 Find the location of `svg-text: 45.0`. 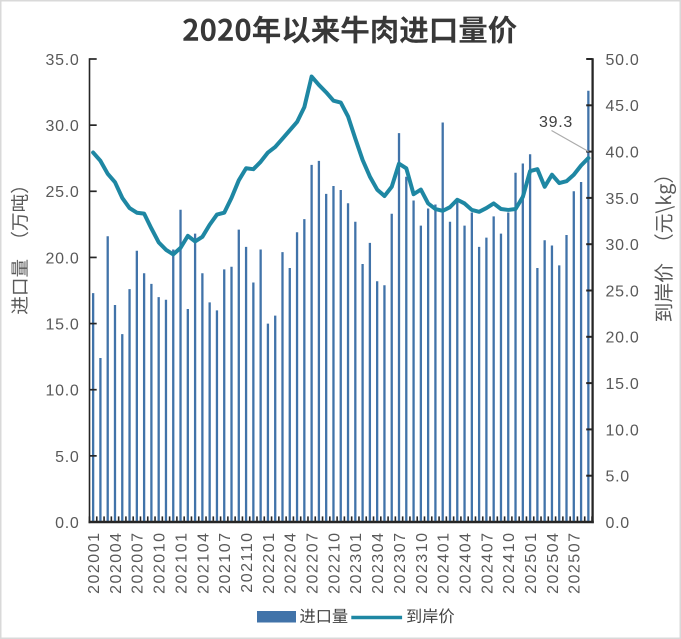

svg-text: 45.0 is located at coordinates (623, 106).